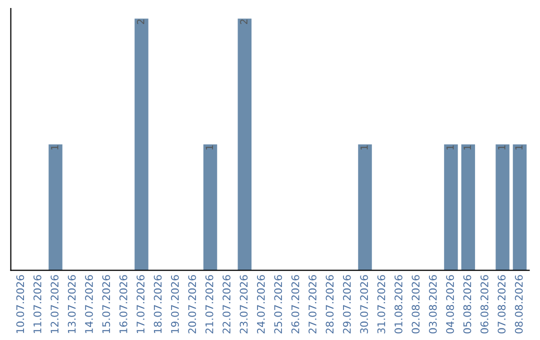  I want to click on x-tick-label: 04.08.2026, so click(450, 304).